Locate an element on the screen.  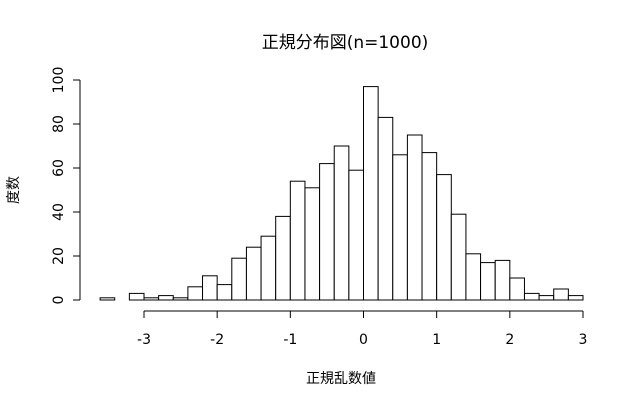
x-tick-label: 3 is located at coordinates (583, 340).